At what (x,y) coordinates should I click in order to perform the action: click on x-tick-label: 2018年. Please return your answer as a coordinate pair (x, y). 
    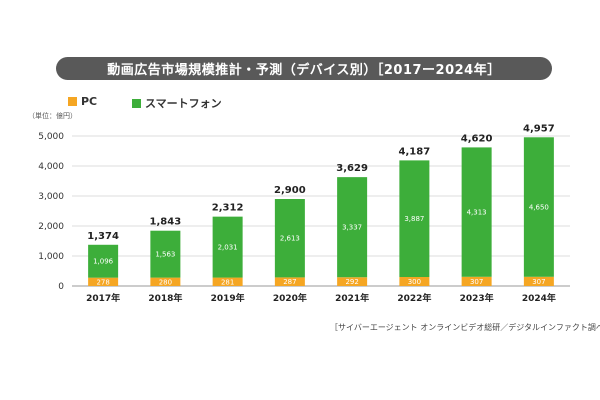
    Looking at the image, I should click on (165, 298).